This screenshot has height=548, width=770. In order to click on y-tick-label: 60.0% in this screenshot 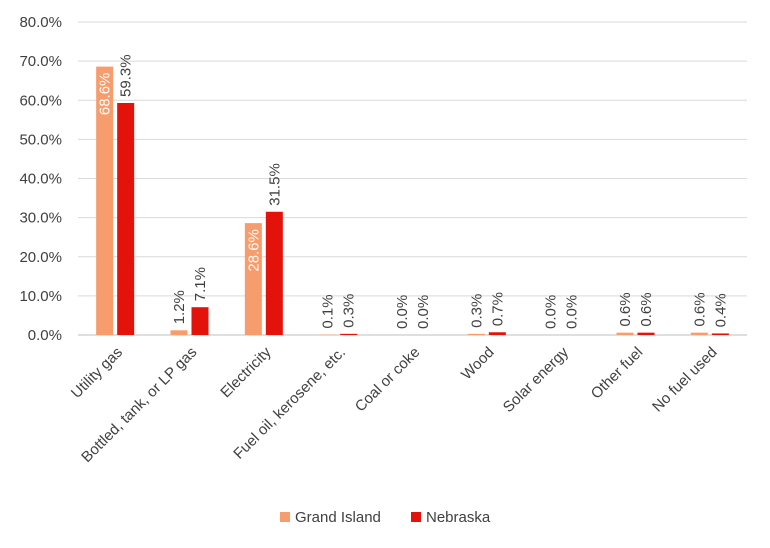, I will do `click(40, 100)`.